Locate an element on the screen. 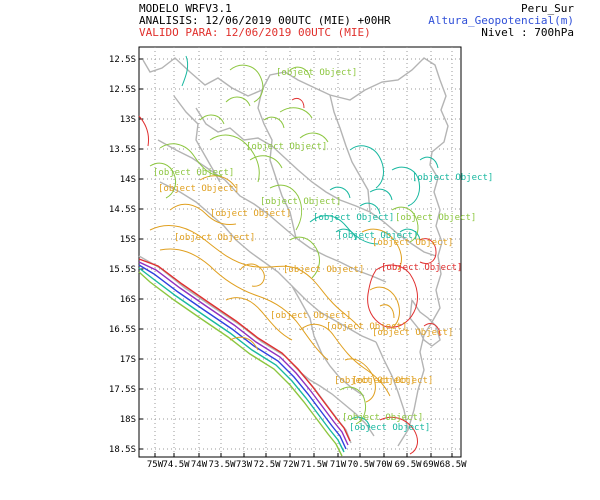 This screenshot has width=600, height=500. lat-label: 17S is located at coordinates (128, 360).